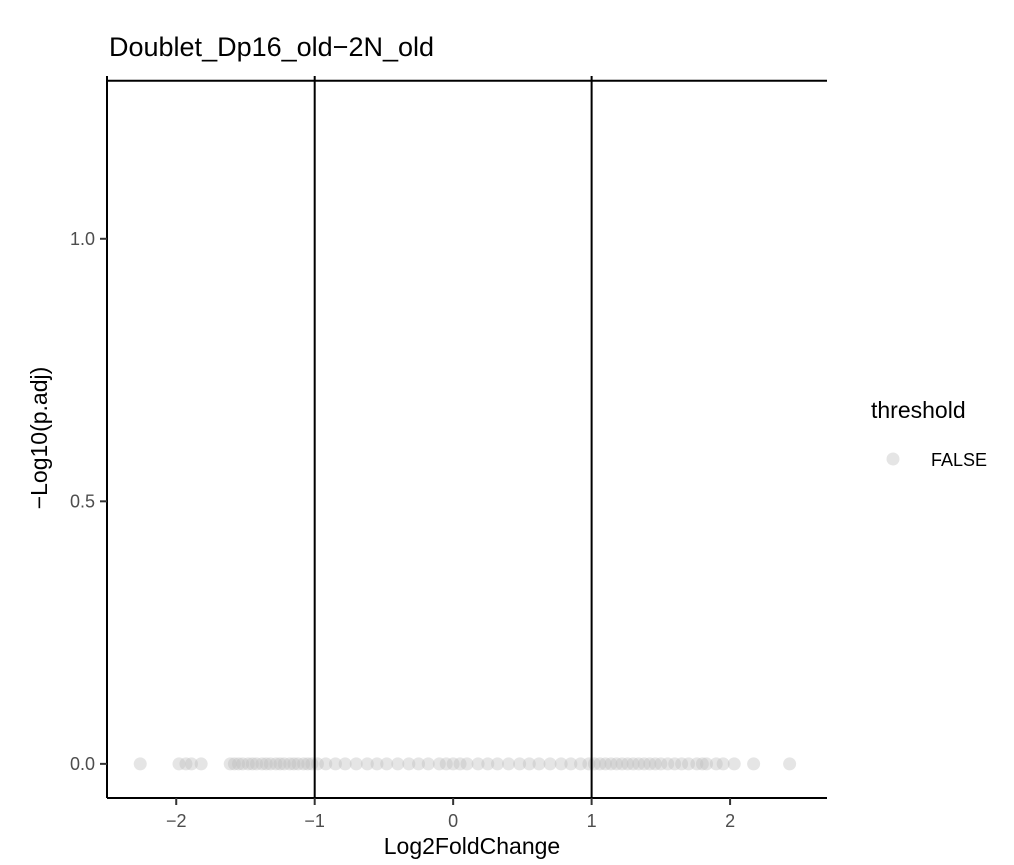 This screenshot has width=1014, height=865. Describe the element at coordinates (82, 239) in the screenshot. I see `y-tick-label: 1.0` at that location.